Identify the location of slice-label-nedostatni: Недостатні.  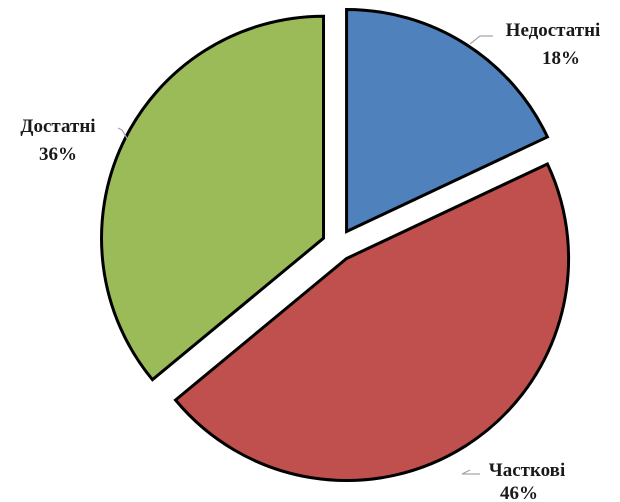
(553, 30).